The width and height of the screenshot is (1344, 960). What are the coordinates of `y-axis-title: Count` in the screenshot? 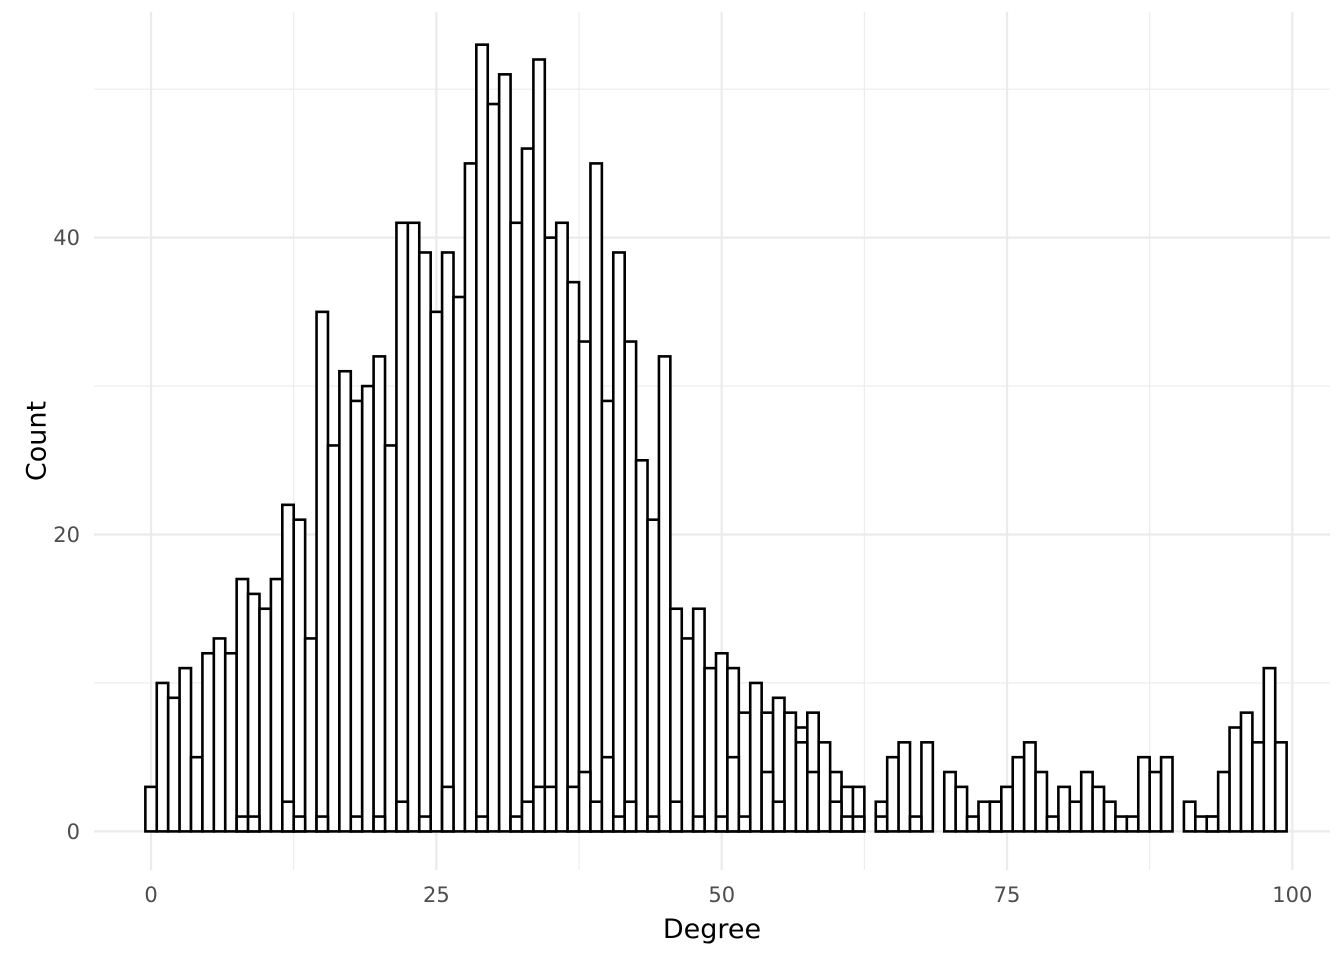 It's located at (36, 441).